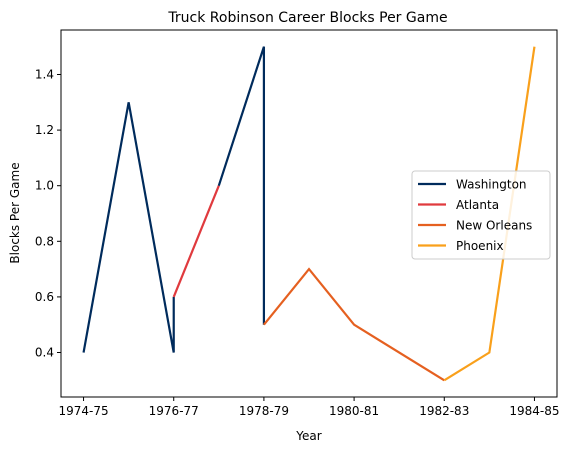  Describe the element at coordinates (83, 411) in the screenshot. I see `x-tick-label: 1974-75` at that location.